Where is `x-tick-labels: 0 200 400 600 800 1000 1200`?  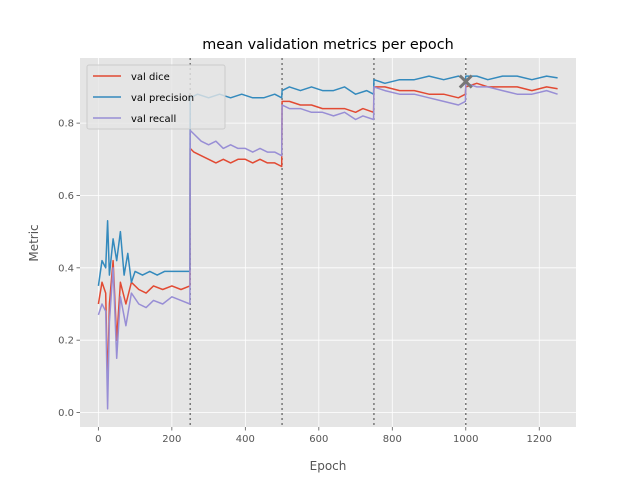
x-tick-labels: 0 200 400 600 800 1000 1200 is located at coordinates (323, 436).